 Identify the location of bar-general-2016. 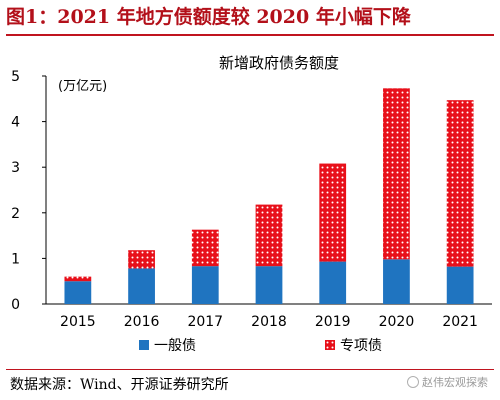
(141, 286).